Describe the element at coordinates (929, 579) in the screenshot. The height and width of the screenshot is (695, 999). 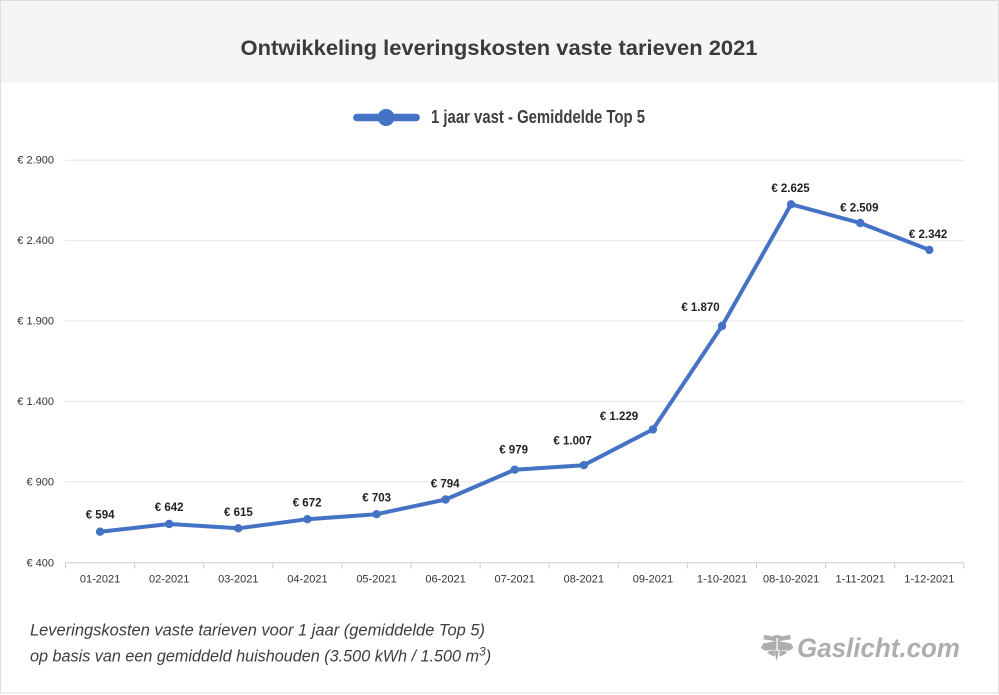
I see `svg-text: 1-12-2021` at that location.